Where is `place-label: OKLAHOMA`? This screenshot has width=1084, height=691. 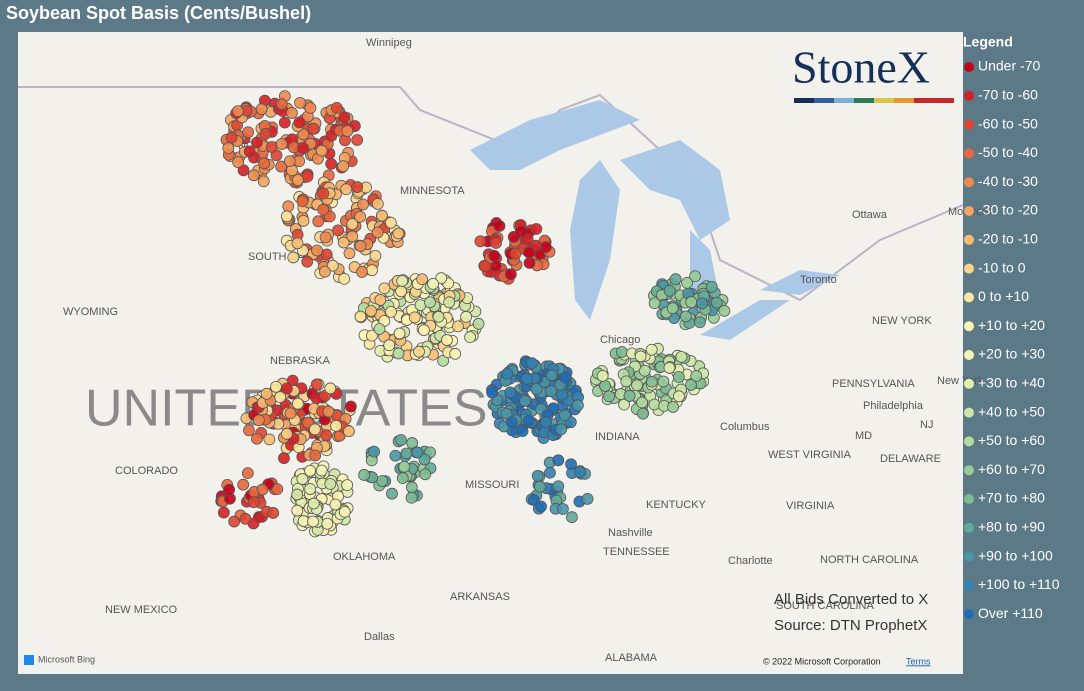
place-label: OKLAHOMA is located at coordinates (364, 557).